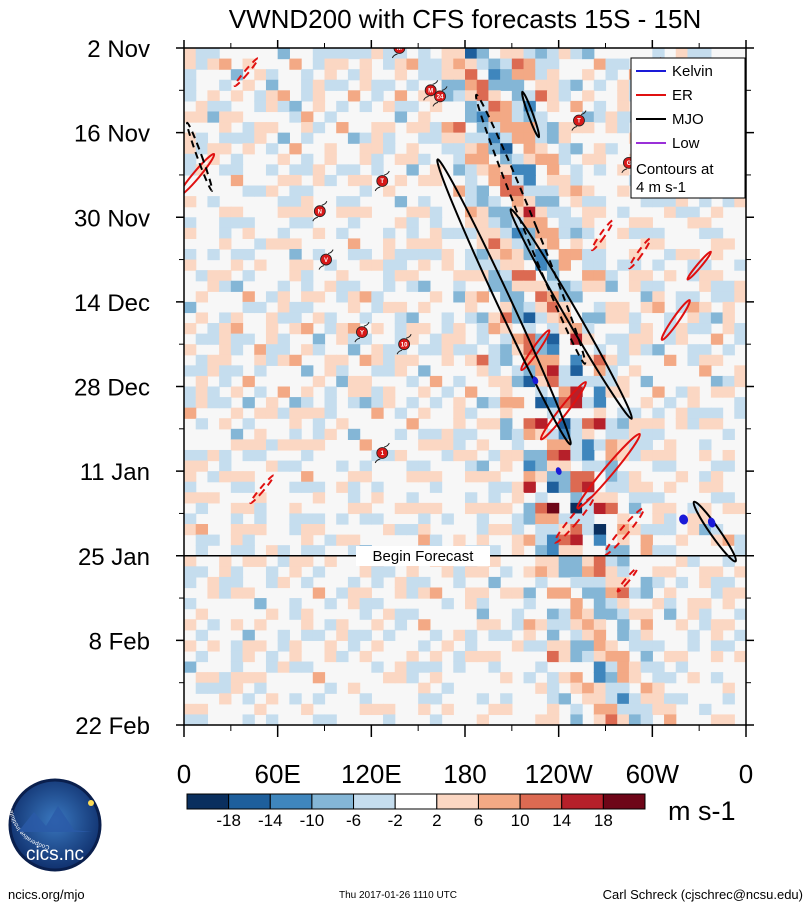 Image resolution: width=809 pixels, height=907 pixels. What do you see at coordinates (688, 128) in the screenshot?
I see `legend-box` at bounding box center [688, 128].